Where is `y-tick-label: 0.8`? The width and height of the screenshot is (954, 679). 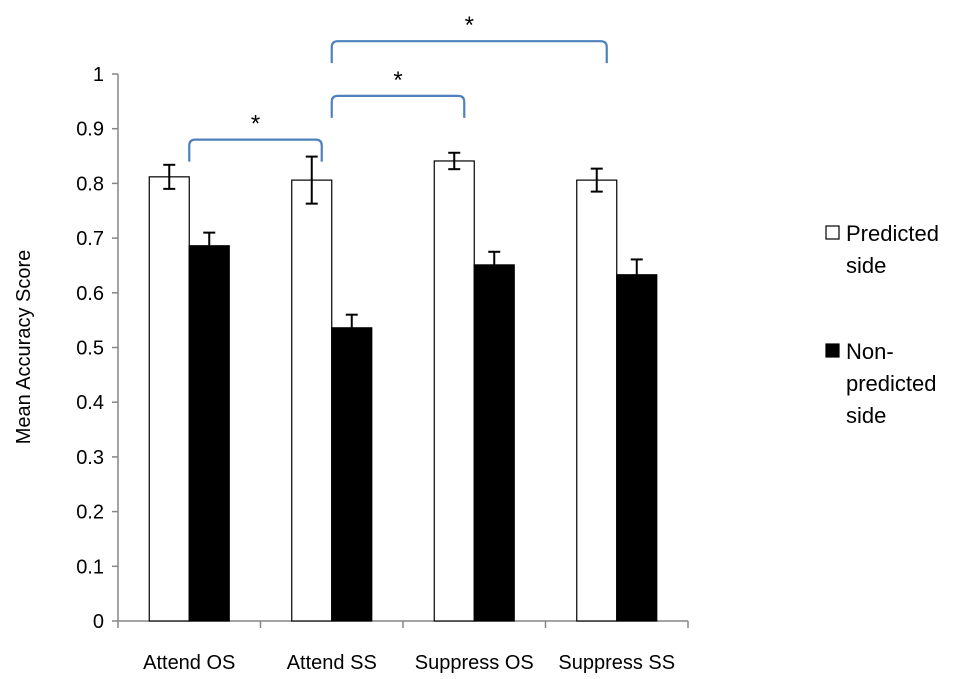 y-tick-label: 0.8 is located at coordinates (90, 184).